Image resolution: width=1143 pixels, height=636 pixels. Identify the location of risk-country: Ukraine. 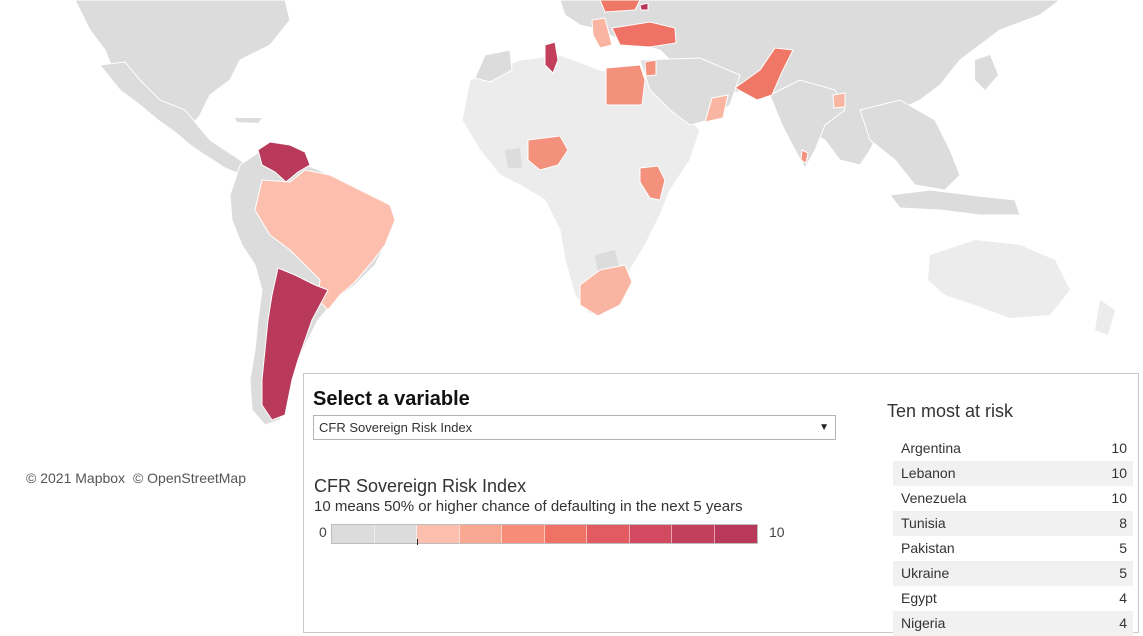
(925, 573).